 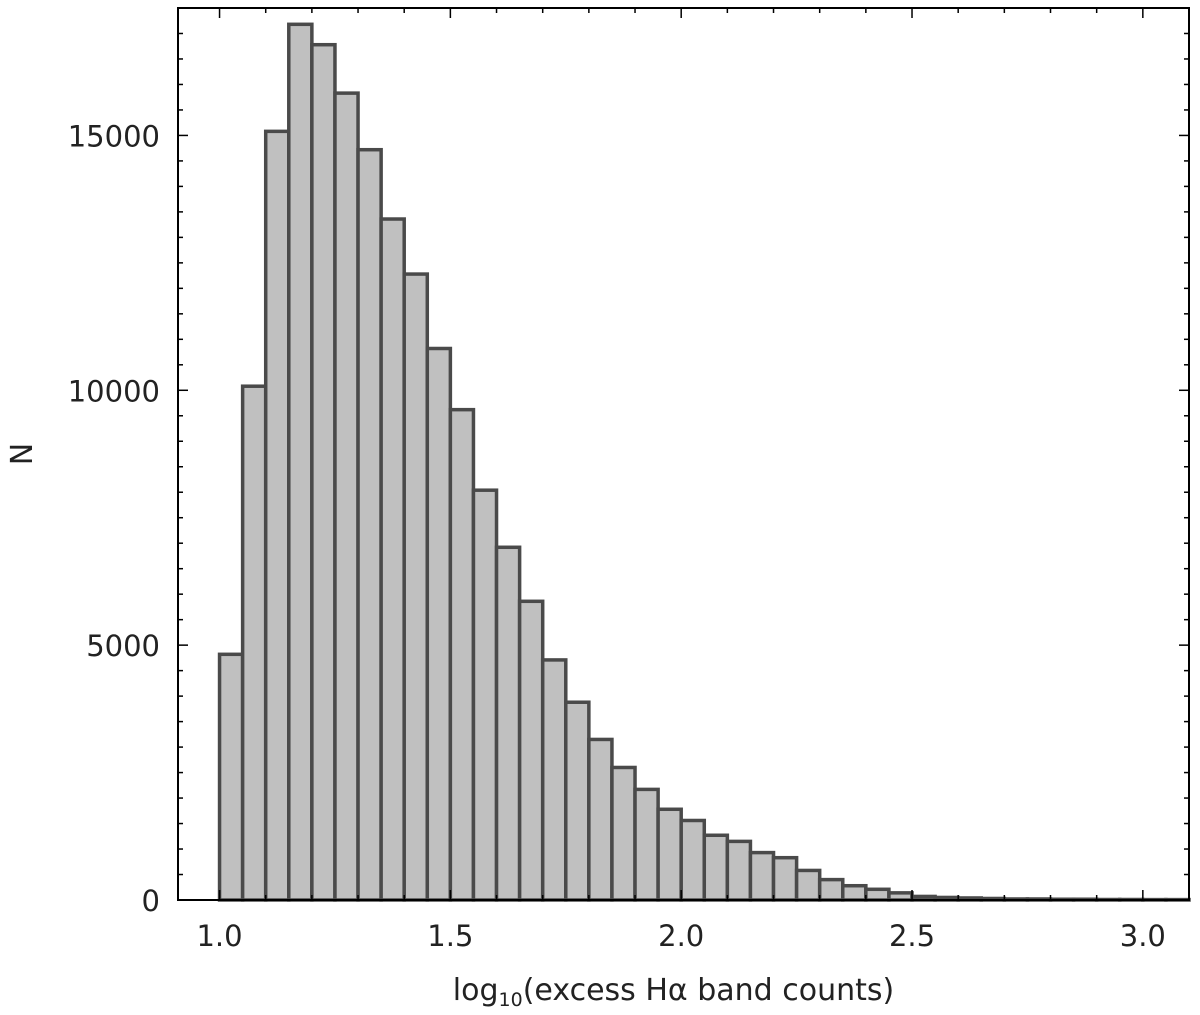 I want to click on y-axis-label: N, so click(x=22, y=454).